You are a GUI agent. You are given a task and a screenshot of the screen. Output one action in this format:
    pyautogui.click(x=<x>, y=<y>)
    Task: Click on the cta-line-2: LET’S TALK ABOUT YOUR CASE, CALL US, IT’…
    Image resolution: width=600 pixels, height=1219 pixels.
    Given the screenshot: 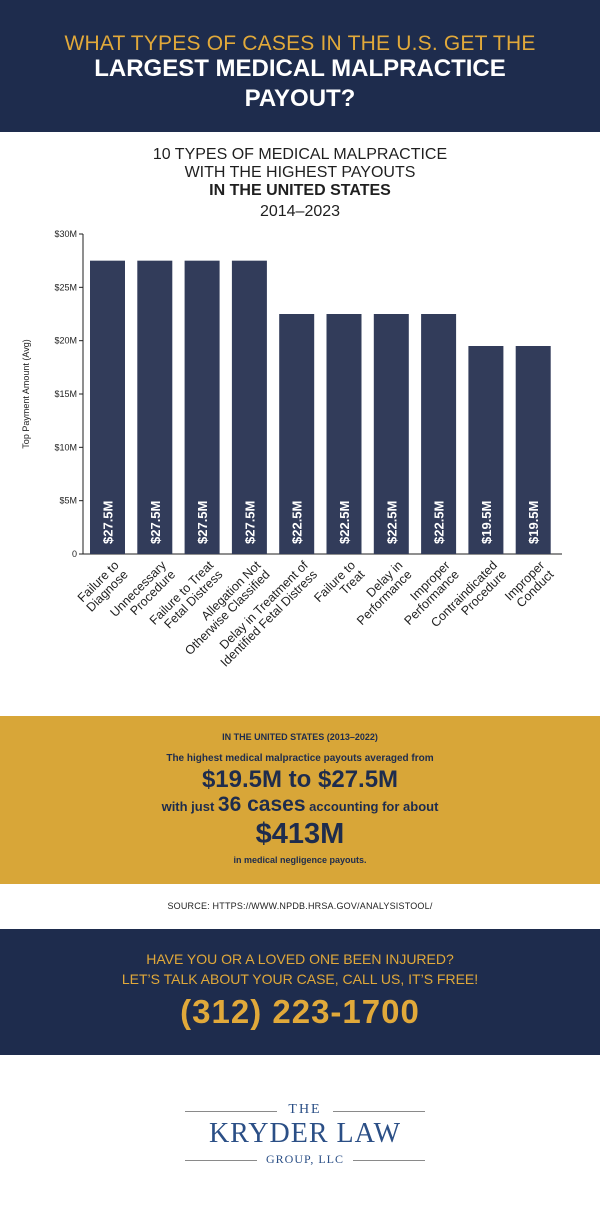 What is the action you would take?
    pyautogui.click(x=300, y=979)
    